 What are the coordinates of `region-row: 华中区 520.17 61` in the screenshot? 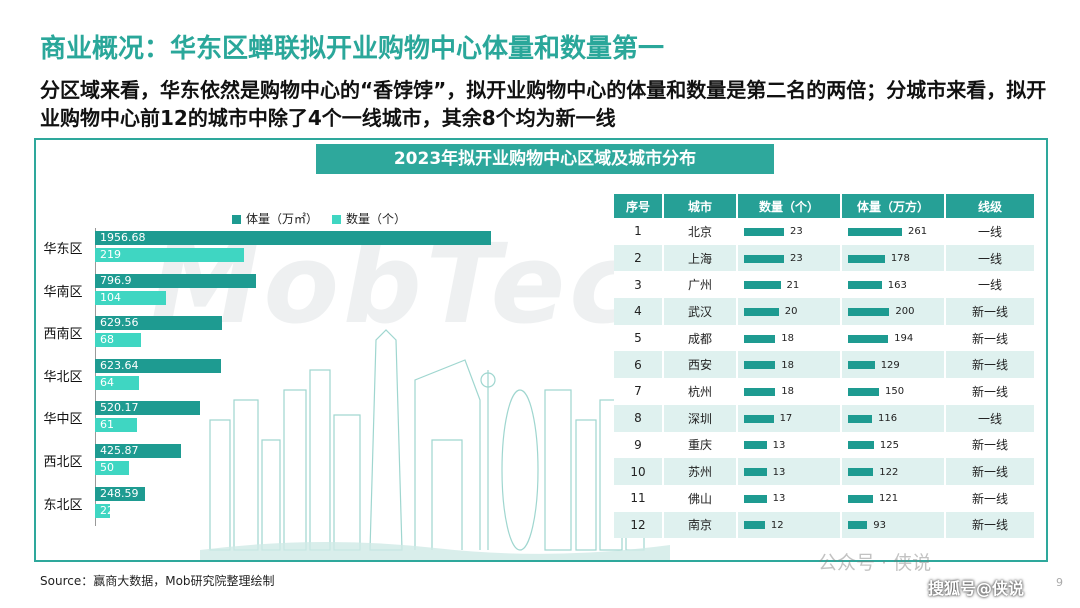 It's located at (273, 416).